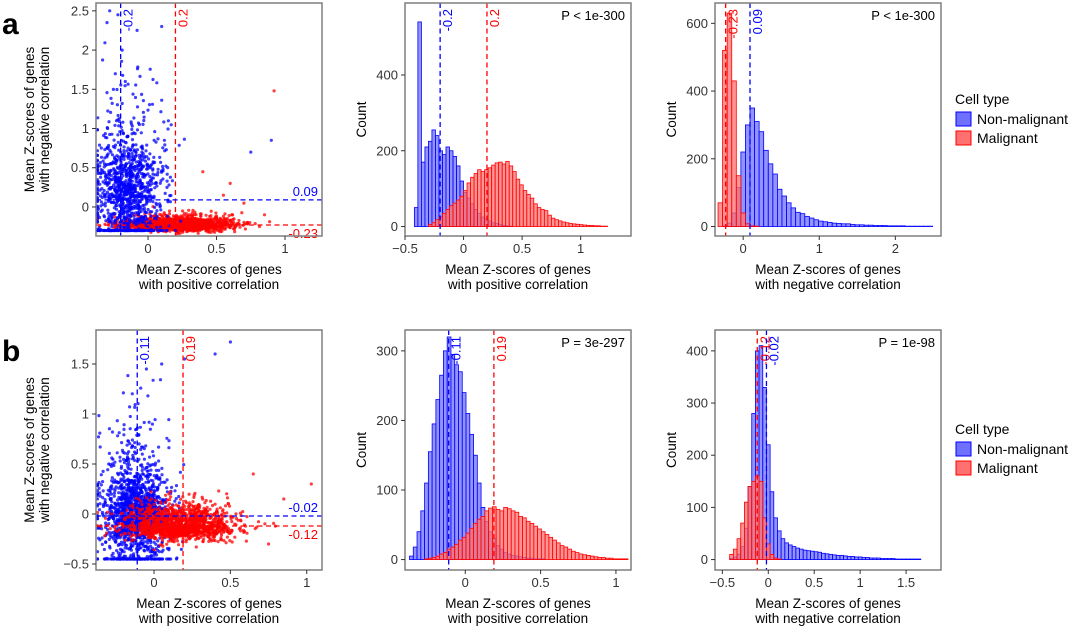  What do you see at coordinates (284, 248) in the screenshot?
I see `x-tick-label: 1` at bounding box center [284, 248].